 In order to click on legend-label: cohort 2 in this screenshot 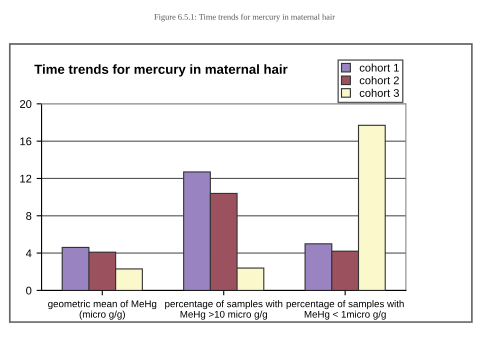, I will do `click(379, 80)`.